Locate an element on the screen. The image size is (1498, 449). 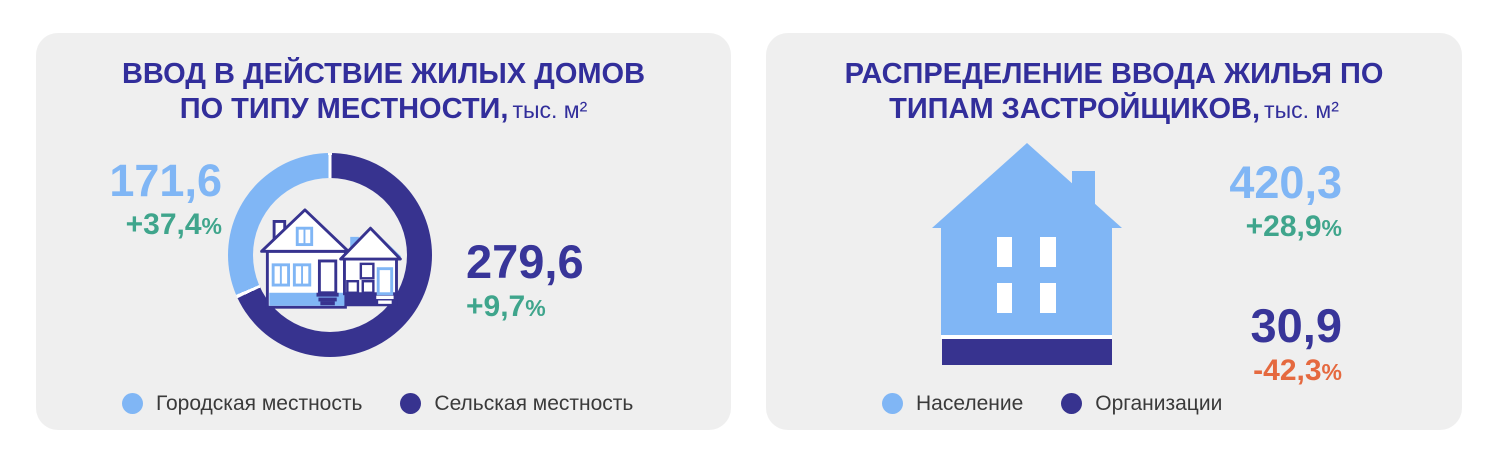
legend-item-rural: Сельская местность is located at coordinates (516, 403).